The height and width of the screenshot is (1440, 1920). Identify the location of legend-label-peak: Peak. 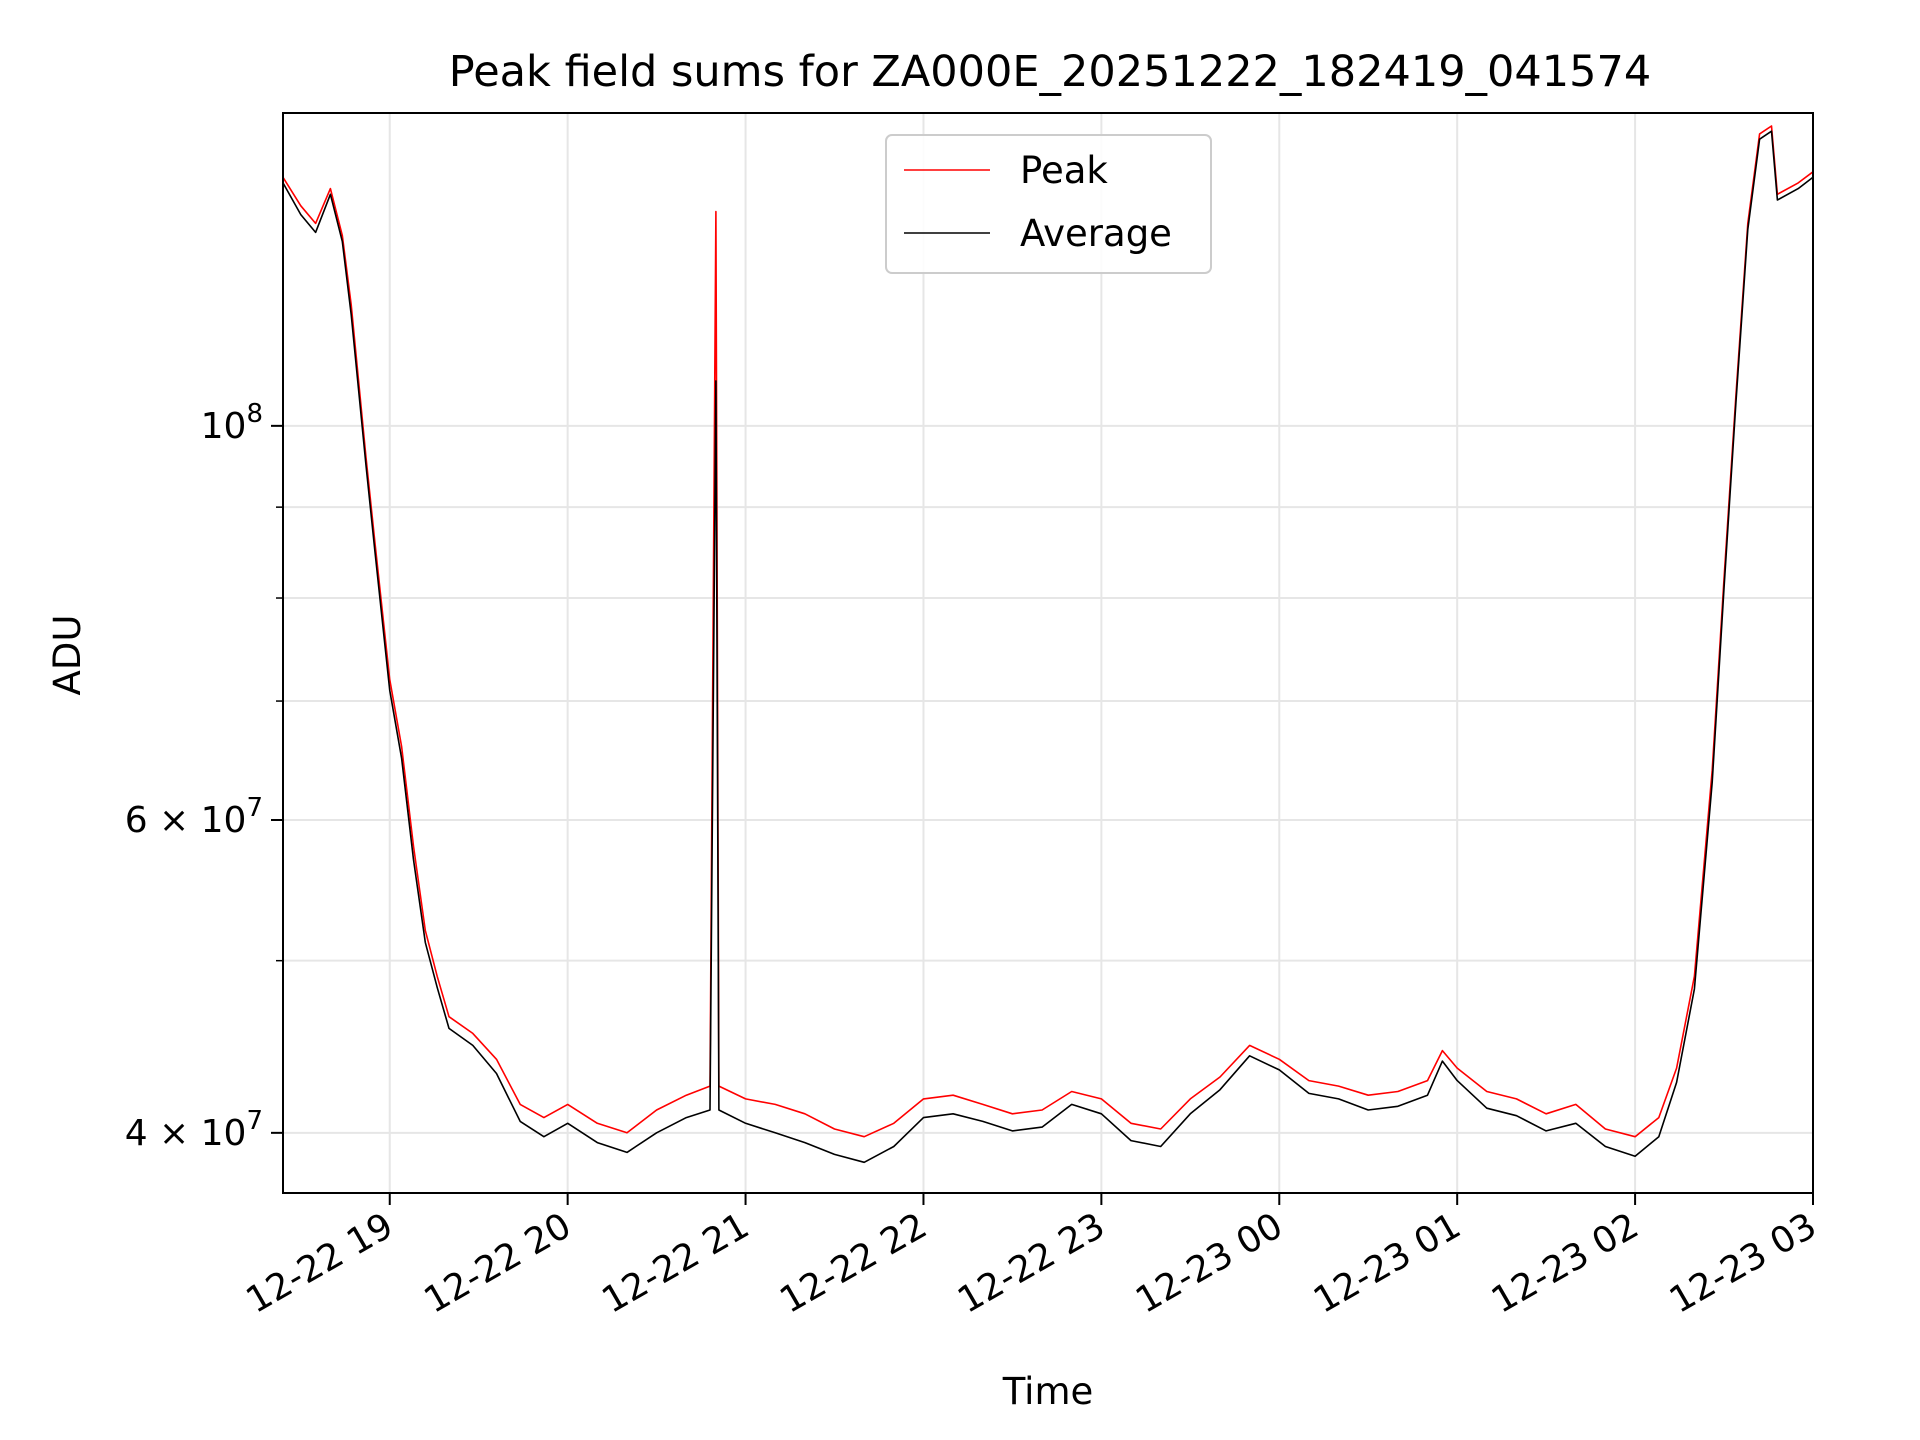
(1064, 170).